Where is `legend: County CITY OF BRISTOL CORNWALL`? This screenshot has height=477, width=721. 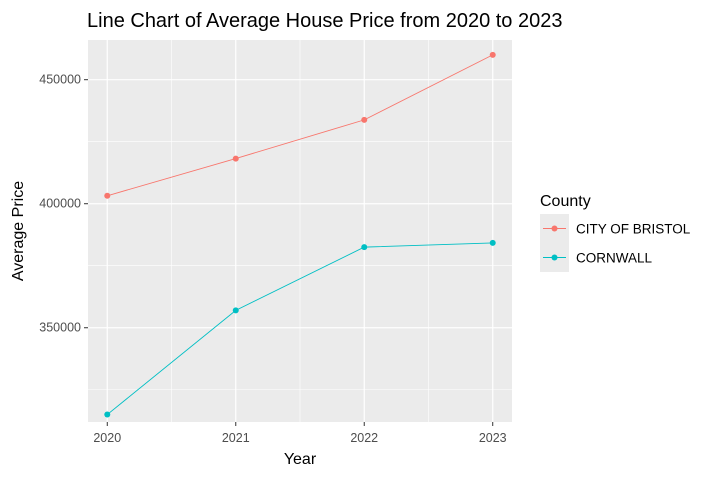 legend: County CITY OF BRISTOL CORNWALL is located at coordinates (615, 232).